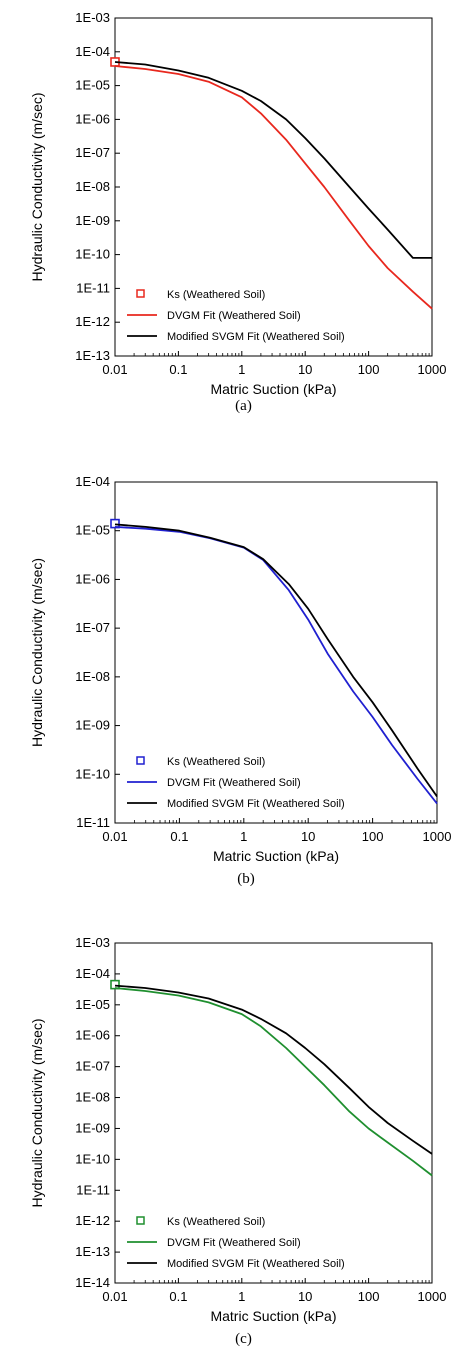 The height and width of the screenshot is (1365, 468). I want to click on panel-label: (a), so click(243, 406).